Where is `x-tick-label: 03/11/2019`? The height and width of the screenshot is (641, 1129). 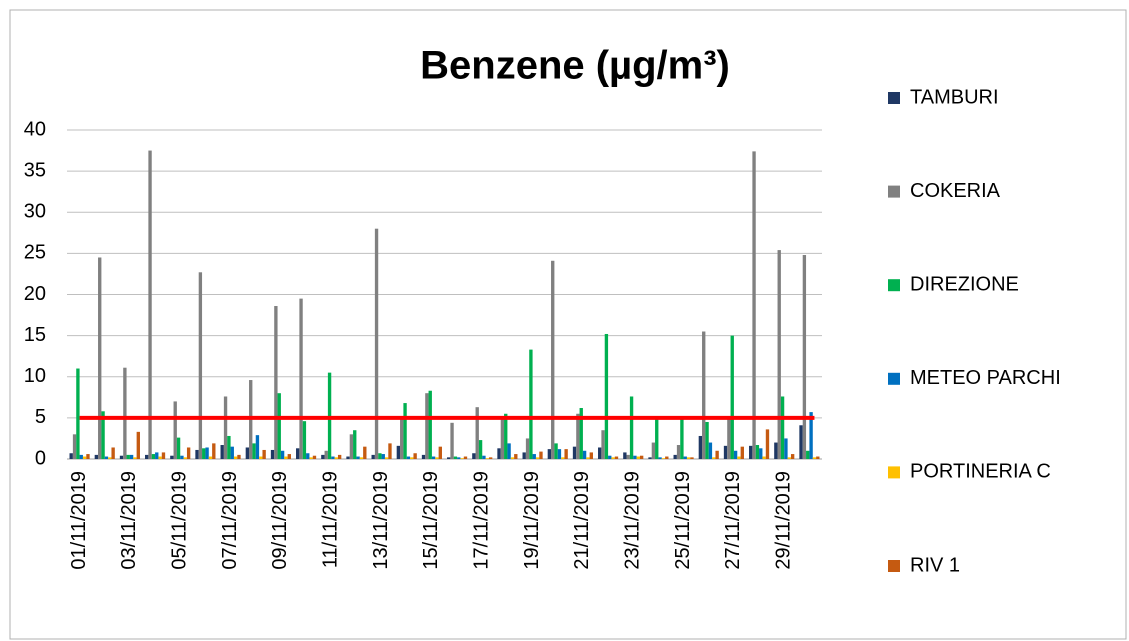 x-tick-label: 03/11/2019 is located at coordinates (129, 520).